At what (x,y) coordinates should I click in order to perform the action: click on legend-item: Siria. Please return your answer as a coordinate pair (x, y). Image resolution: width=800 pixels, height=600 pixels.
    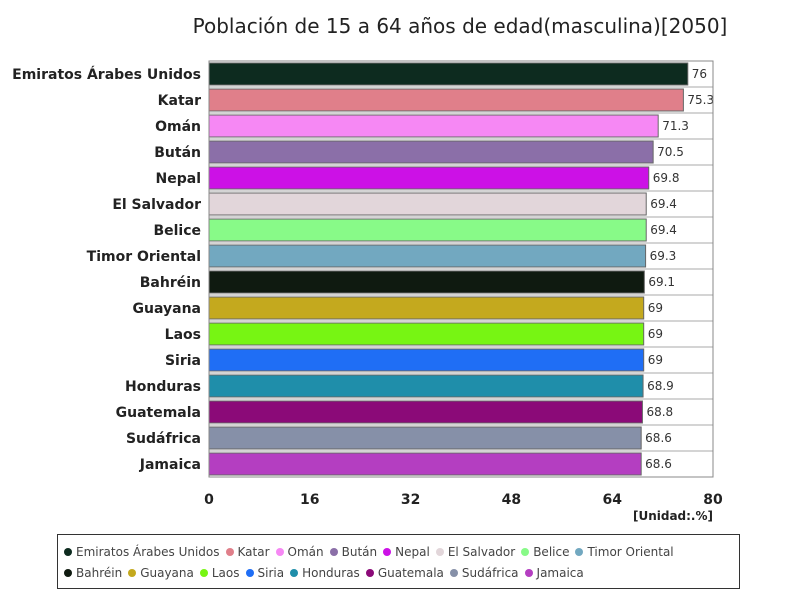
    Looking at the image, I should click on (265, 573).